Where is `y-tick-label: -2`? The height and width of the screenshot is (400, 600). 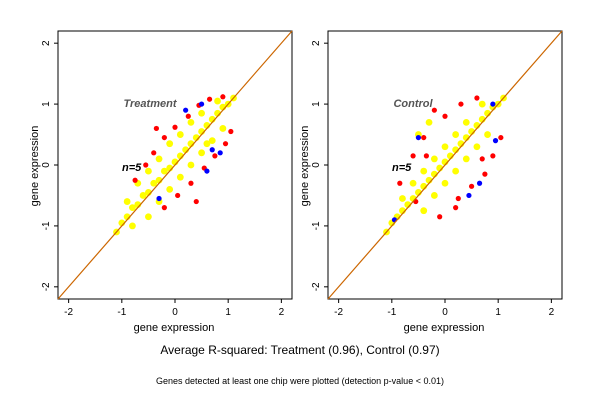
y-tick-label: -2 is located at coordinates (316, 286).